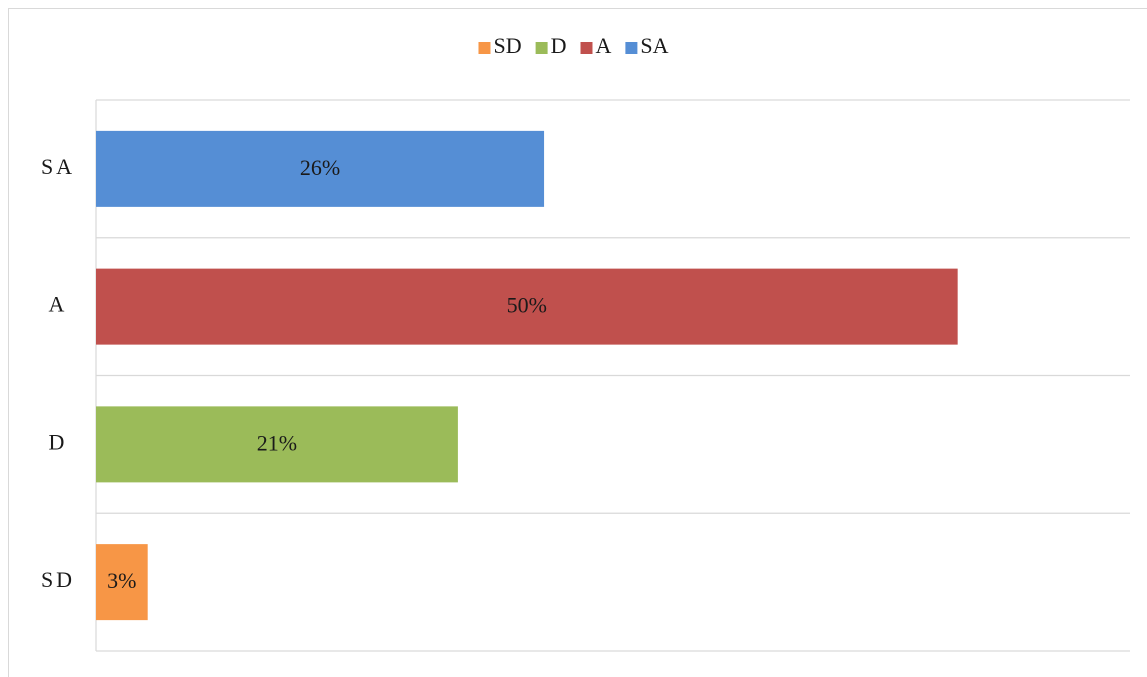  I want to click on data-label: 3%, so click(121, 580).